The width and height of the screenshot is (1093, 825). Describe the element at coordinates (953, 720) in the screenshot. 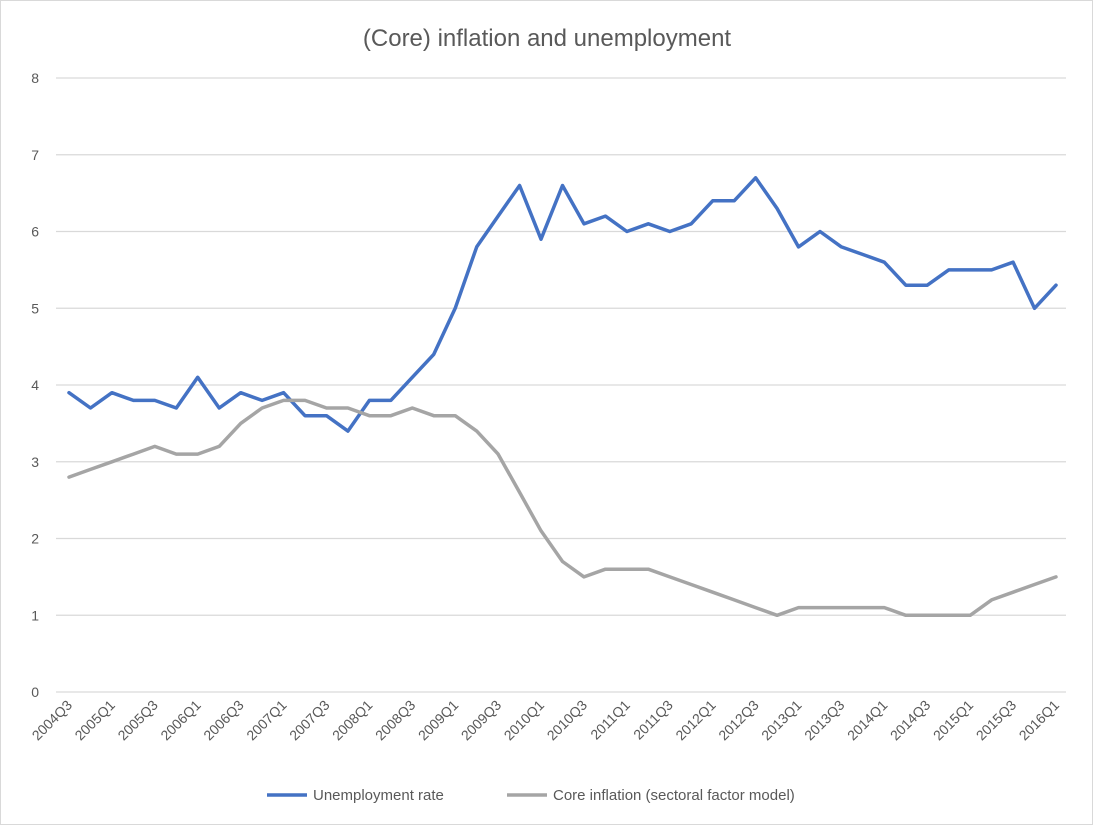

I see `x-tick-label: 2015Q1` at that location.